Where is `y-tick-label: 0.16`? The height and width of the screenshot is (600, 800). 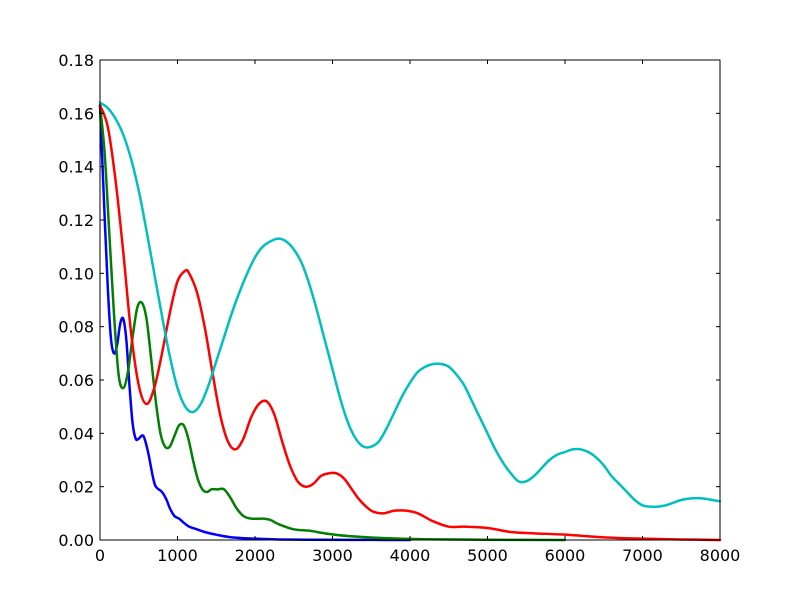
y-tick-label: 0.16 is located at coordinates (76, 113).